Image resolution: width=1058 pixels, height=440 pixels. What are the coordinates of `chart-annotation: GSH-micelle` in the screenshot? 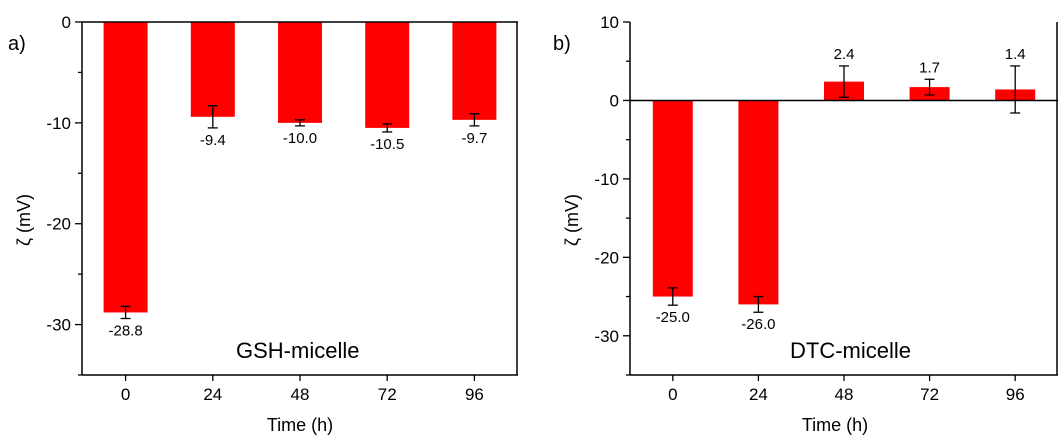 It's located at (297, 350).